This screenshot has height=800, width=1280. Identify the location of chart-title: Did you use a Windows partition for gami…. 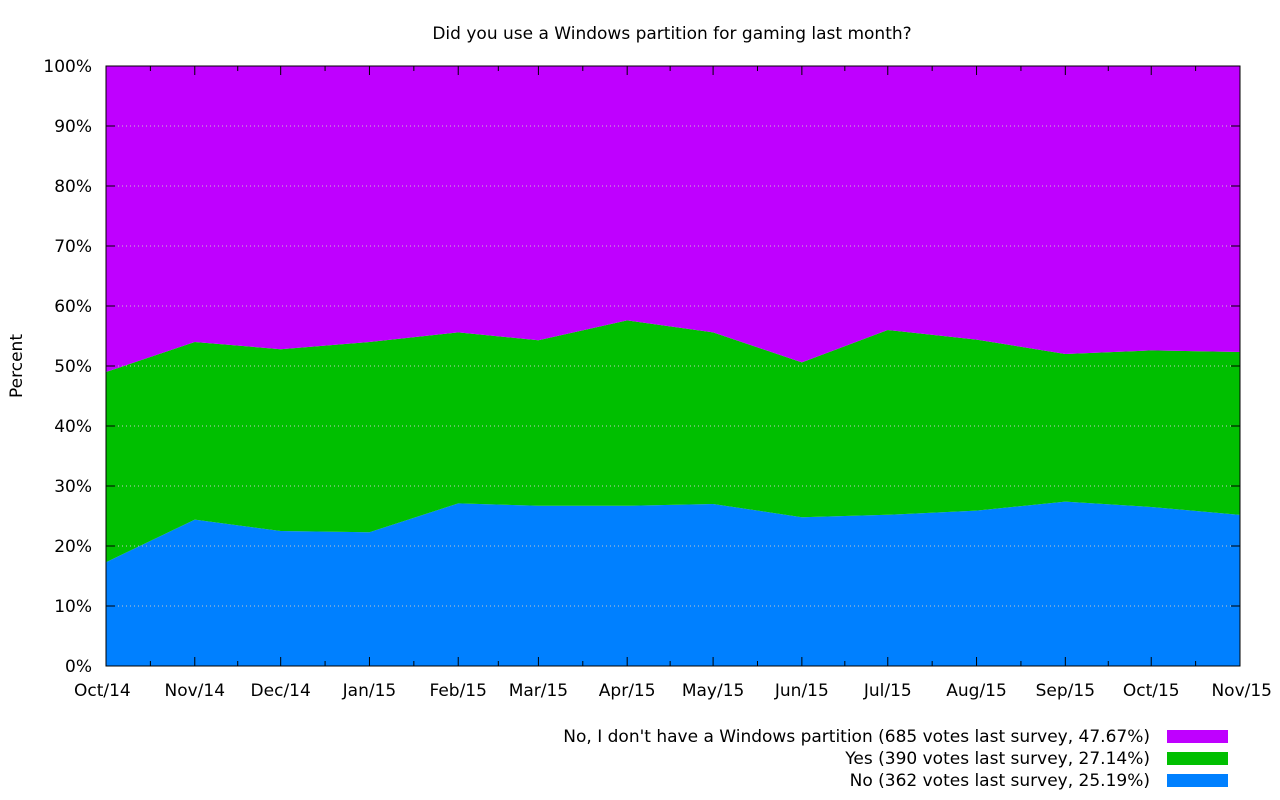
(671, 34).